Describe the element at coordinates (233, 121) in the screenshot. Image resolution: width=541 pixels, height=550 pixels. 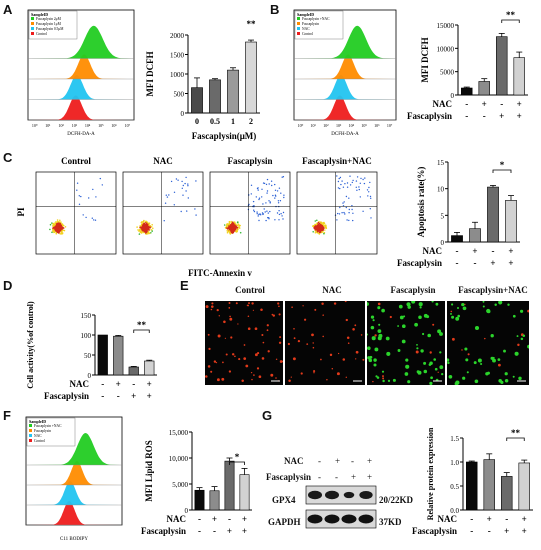
I see `x-tick-label: 1` at that location.